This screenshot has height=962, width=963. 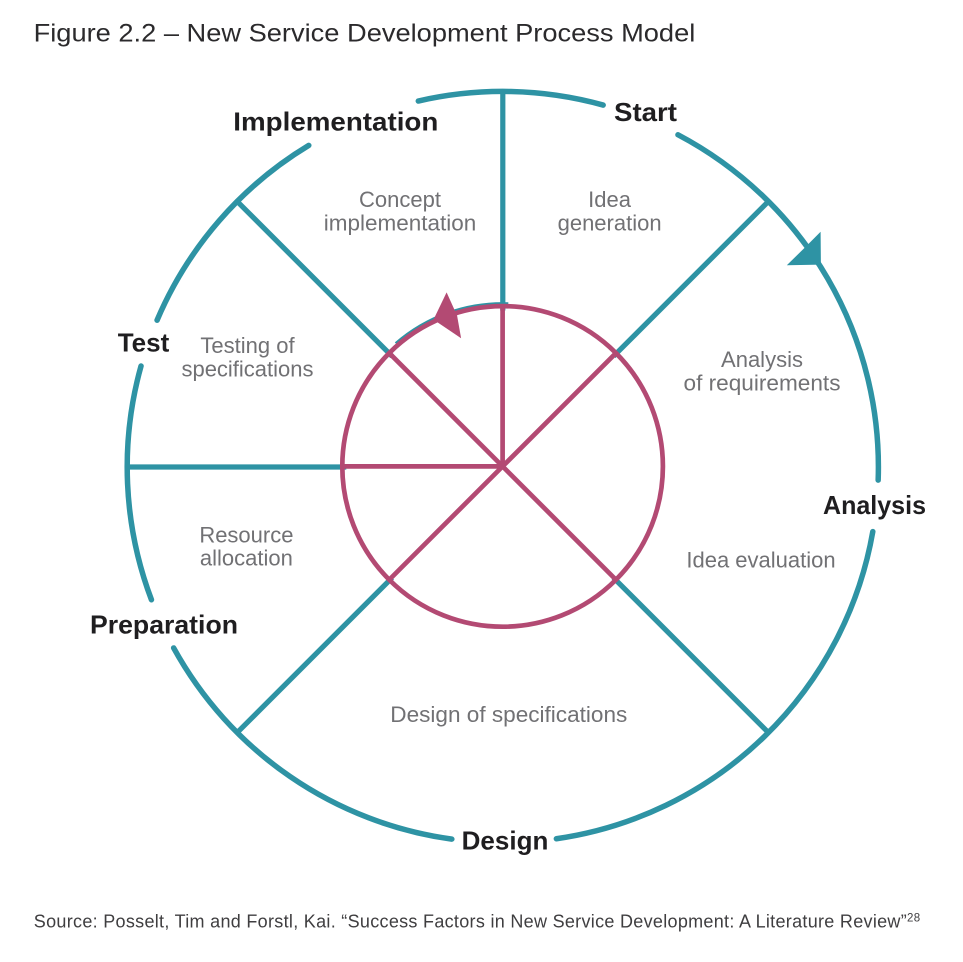 What do you see at coordinates (144, 342) in the screenshot?
I see `svg-text: Test` at bounding box center [144, 342].